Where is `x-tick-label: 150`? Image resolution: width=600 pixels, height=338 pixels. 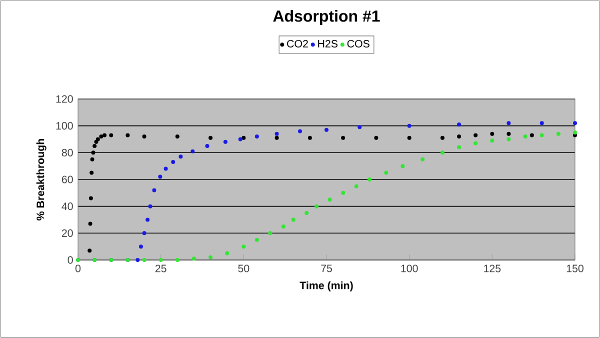 x-tick-label: 150 is located at coordinates (575, 268).